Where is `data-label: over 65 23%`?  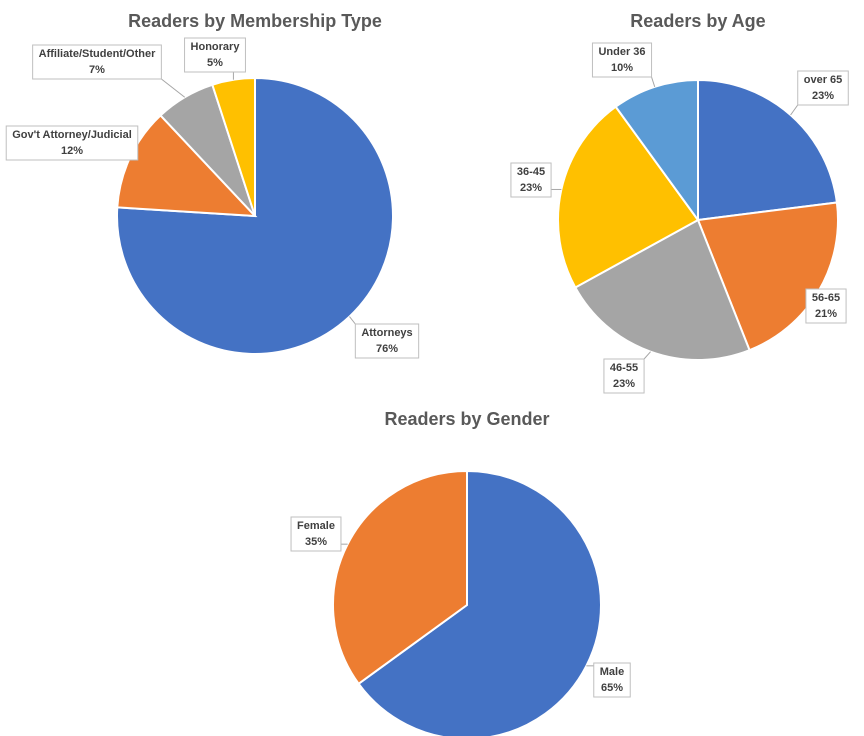
data-label: over 65 23% is located at coordinates (819, 93).